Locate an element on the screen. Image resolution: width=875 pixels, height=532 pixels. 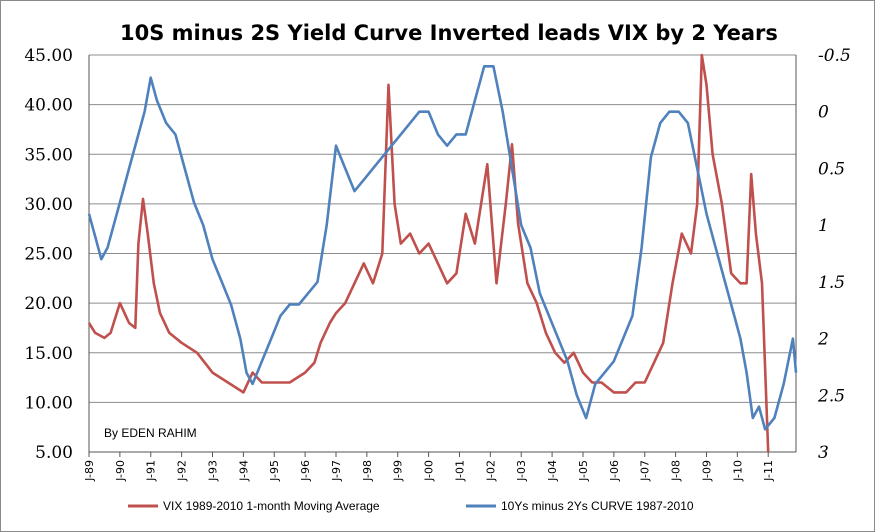
x-tick-label: J-99 is located at coordinates (398, 471).